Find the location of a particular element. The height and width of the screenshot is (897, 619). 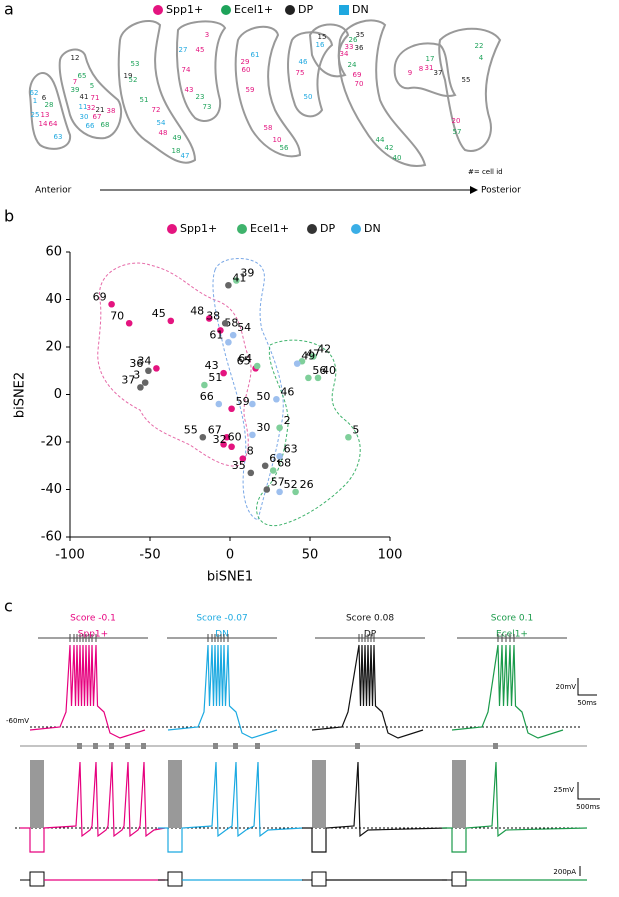

cell-id: 31 is located at coordinates (429, 68).